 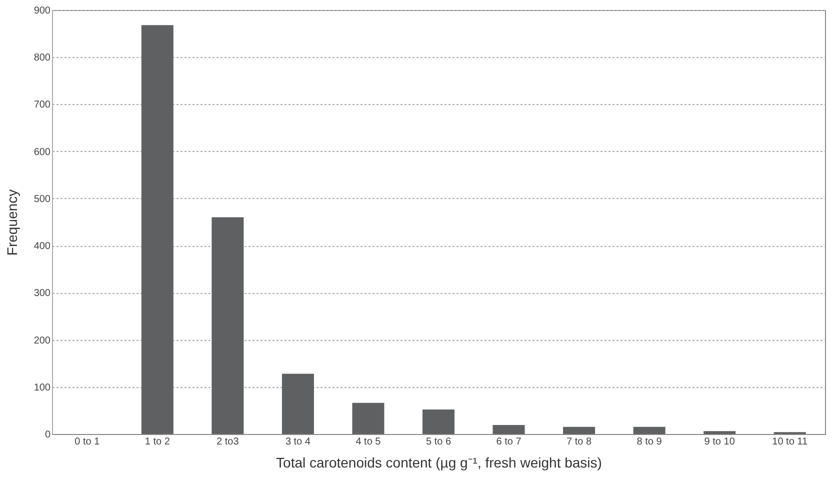 What do you see at coordinates (720, 442) in the screenshot?
I see `x-tick-label: 9 to 10` at bounding box center [720, 442].